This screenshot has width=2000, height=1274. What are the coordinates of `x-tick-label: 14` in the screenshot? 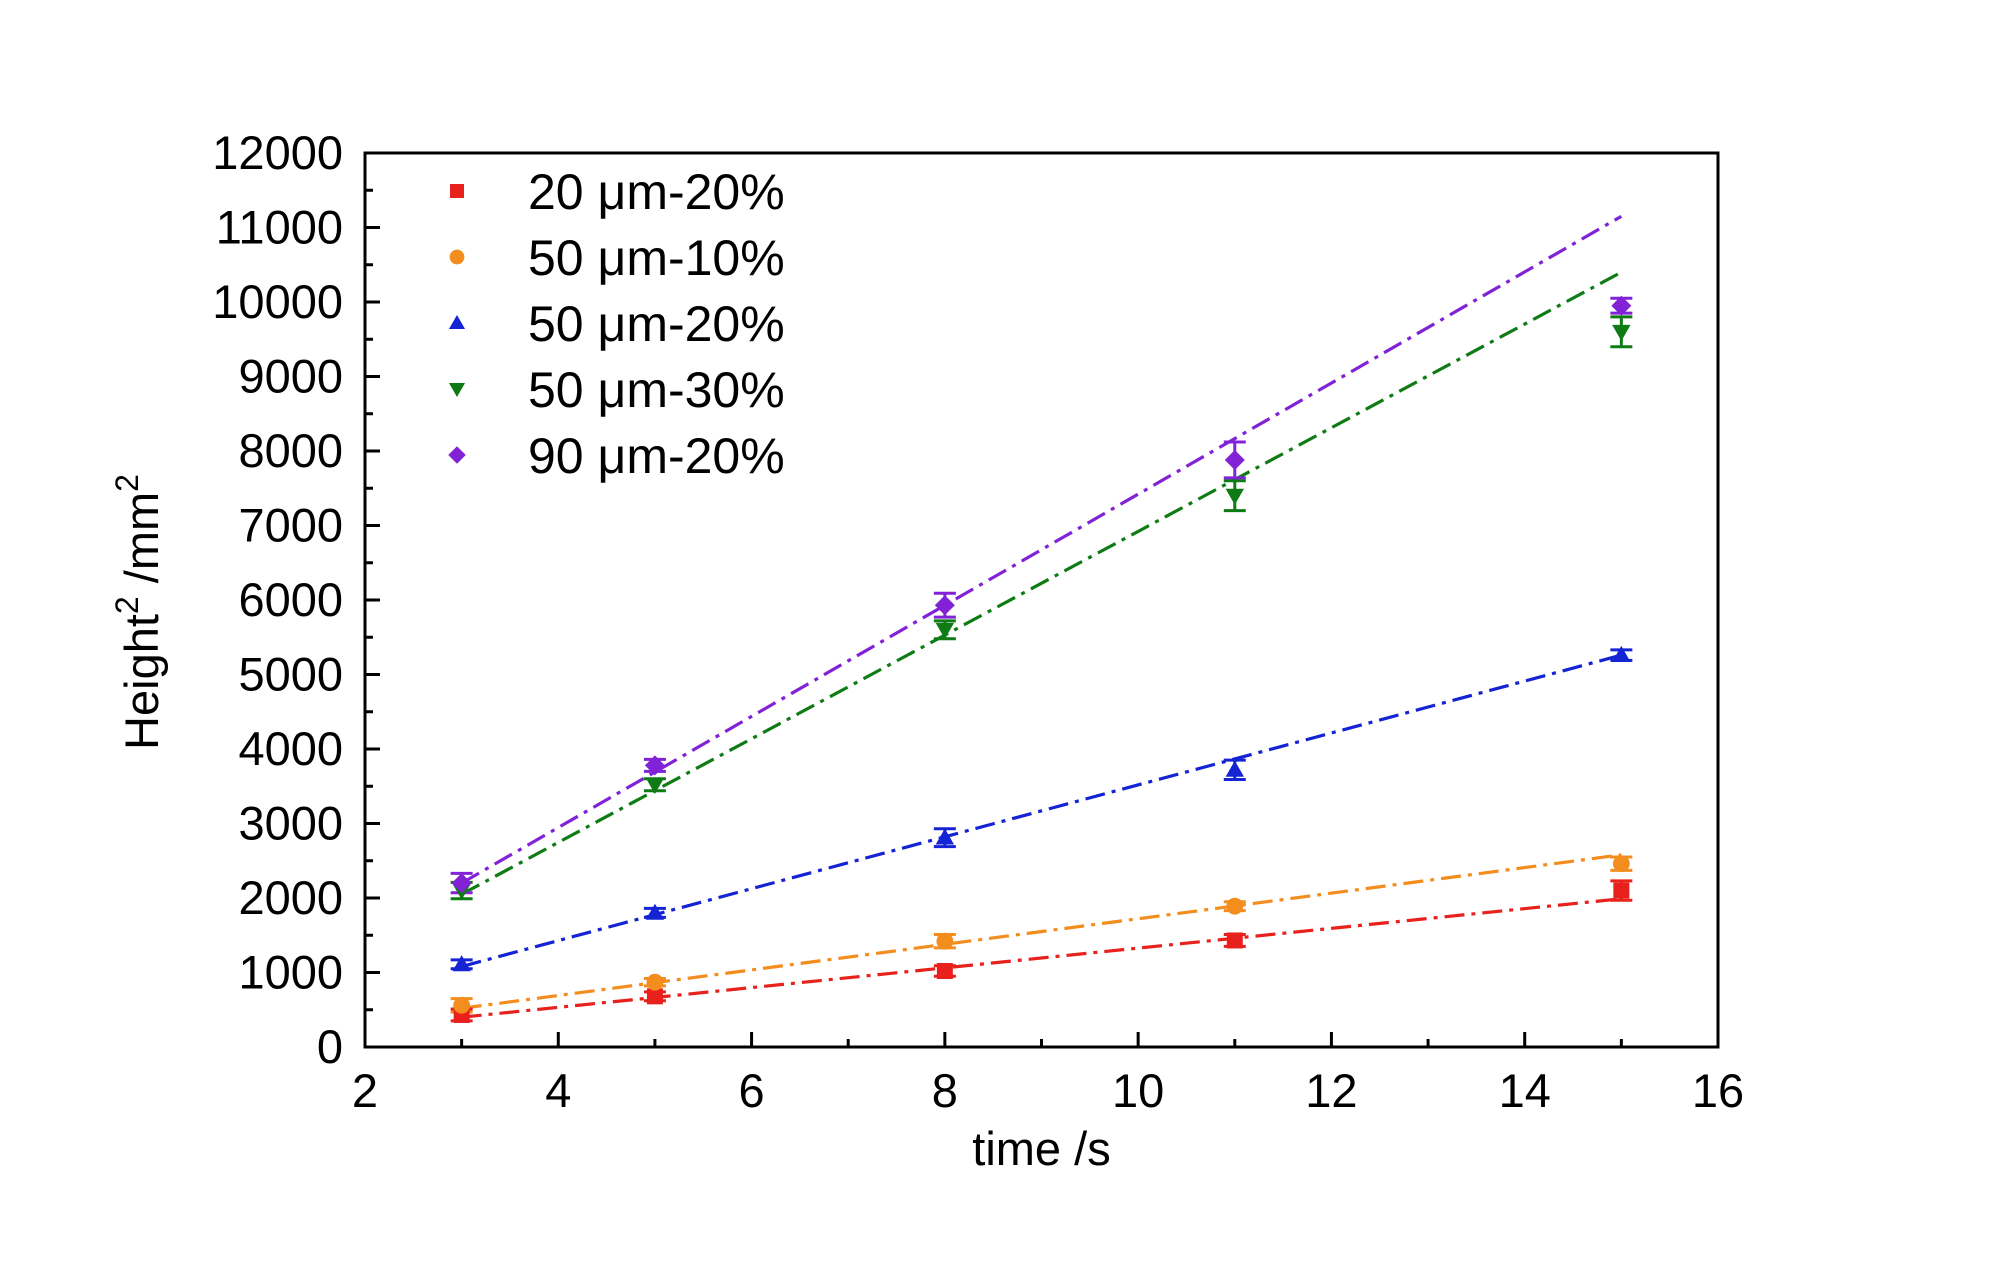 It's located at (1525, 1090).